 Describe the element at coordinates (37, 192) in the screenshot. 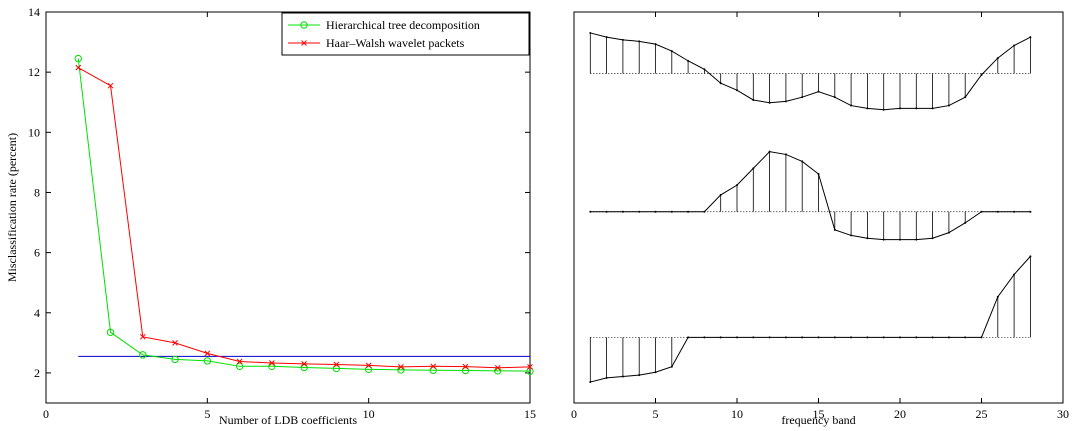

I see `y-tick-label: 8` at that location.